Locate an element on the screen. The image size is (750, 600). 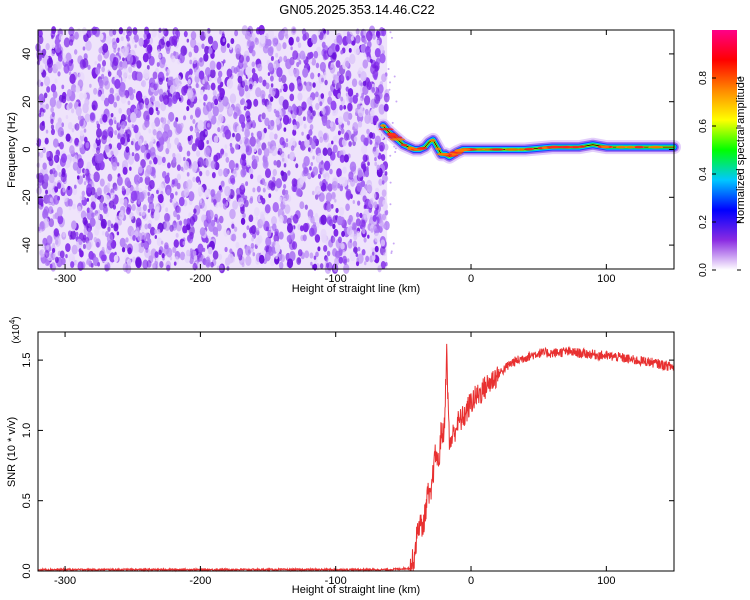
snr-exponent-label: (x104) is located at coordinates (15, 329).